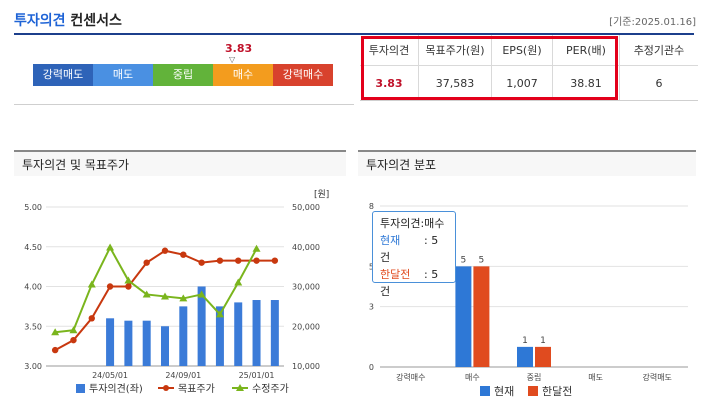  I want to click on divider, so click(184, 104).